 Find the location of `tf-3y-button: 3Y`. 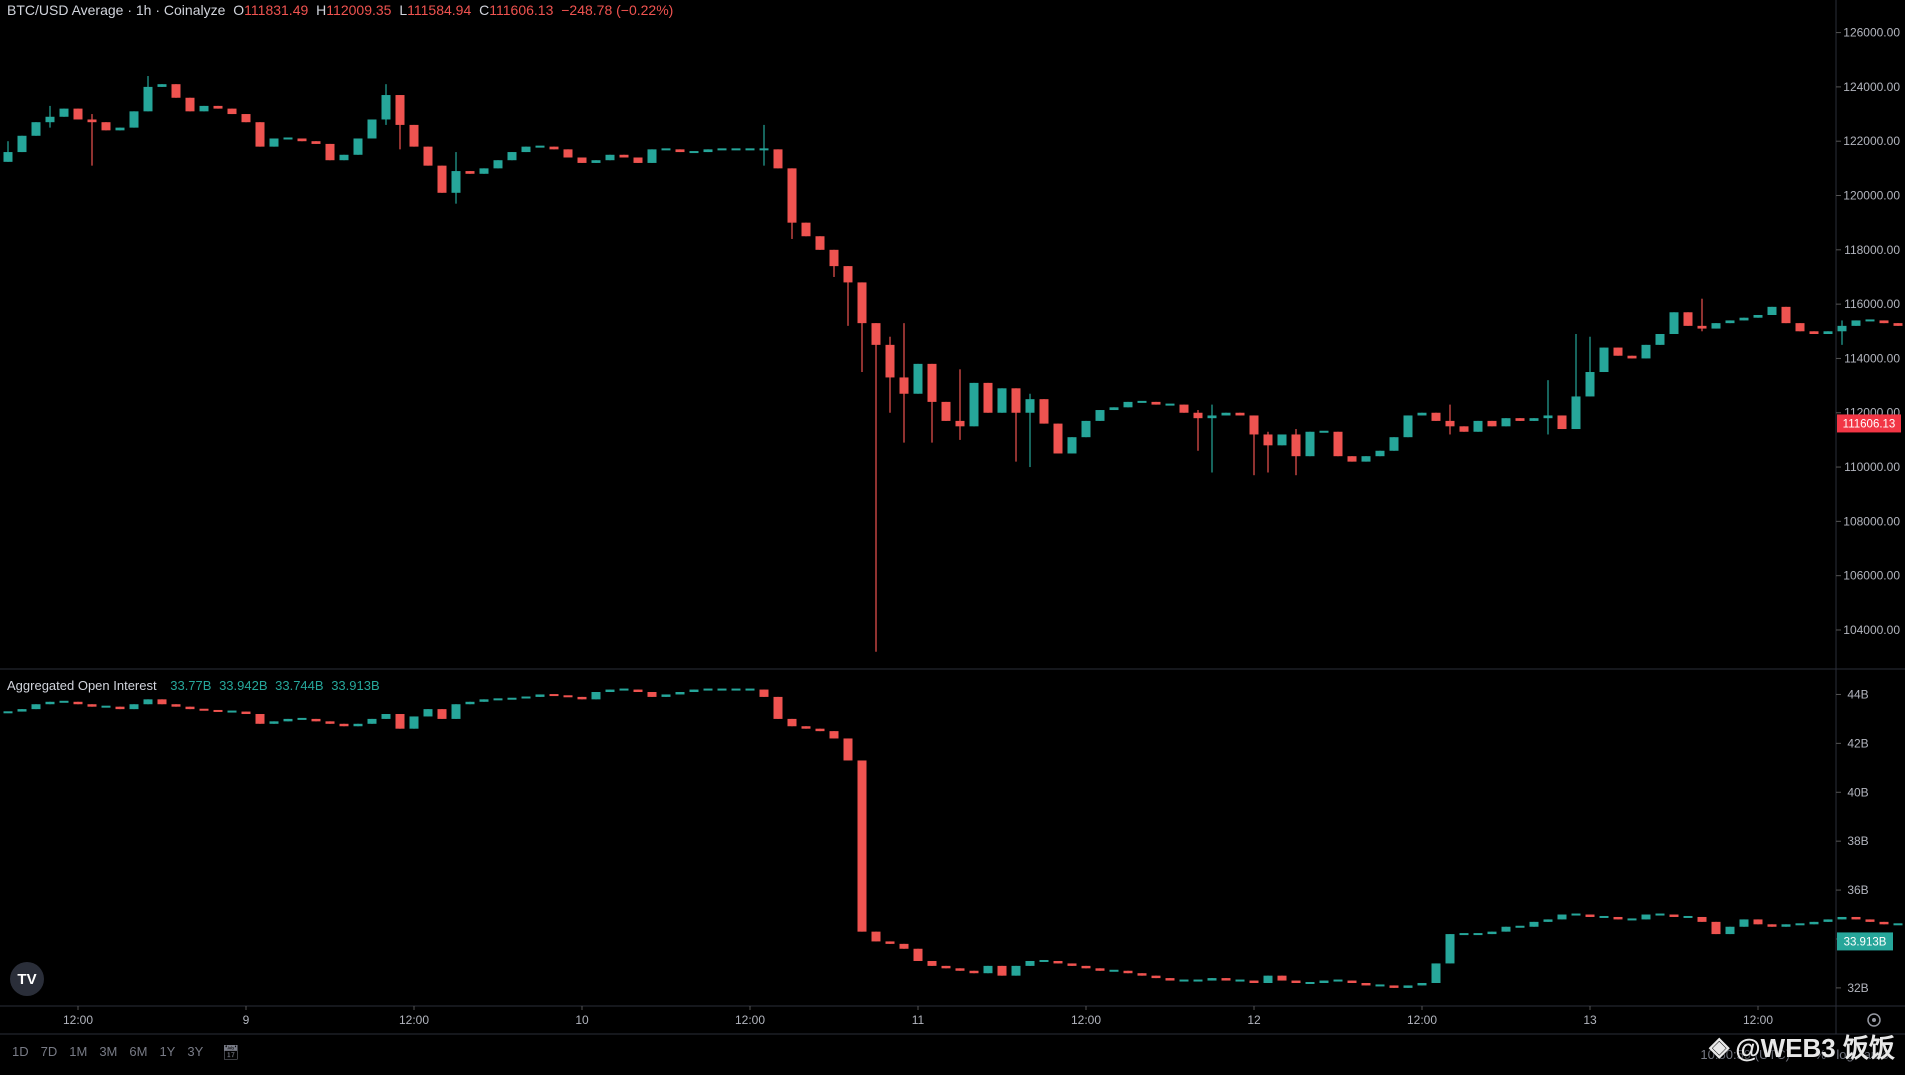

tf-3y-button: 3Y is located at coordinates (195, 1051).